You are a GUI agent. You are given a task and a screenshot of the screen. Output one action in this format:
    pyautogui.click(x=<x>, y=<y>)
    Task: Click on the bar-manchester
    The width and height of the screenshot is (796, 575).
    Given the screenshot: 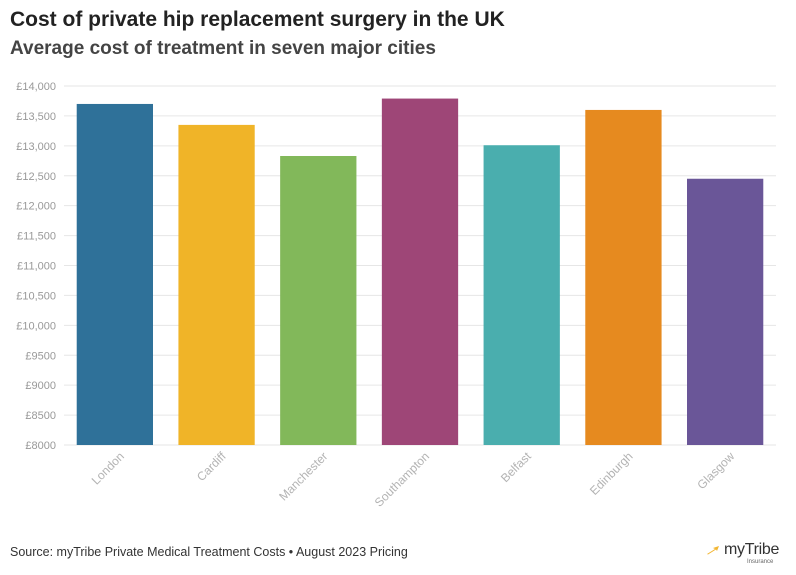 What is the action you would take?
    pyautogui.click(x=318, y=300)
    